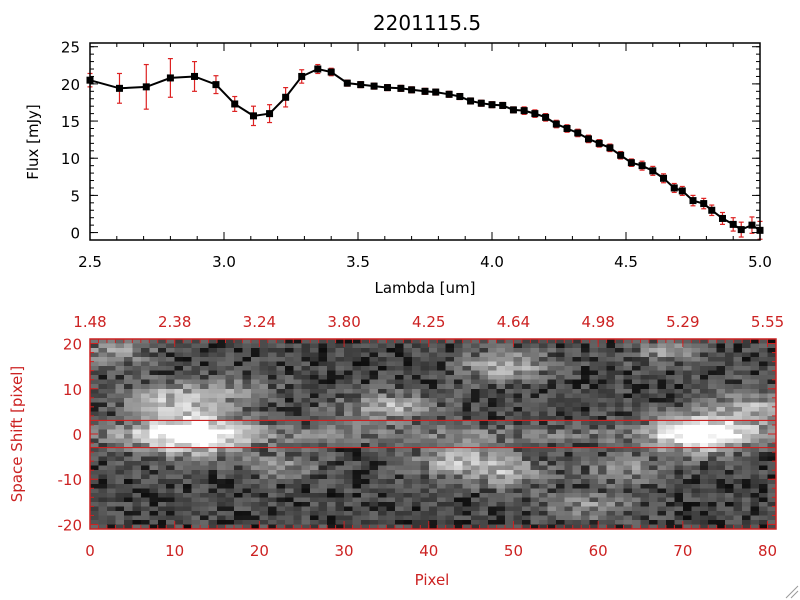 The image size is (800, 600). Describe the element at coordinates (90, 262) in the screenshot. I see `x-tick-label: 2.5` at that location.